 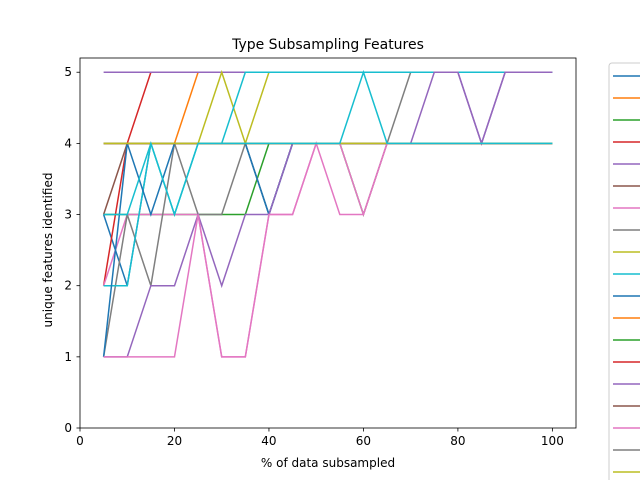 What do you see at coordinates (328, 463) in the screenshot?
I see `x-axis-label: % of data subsampled` at bounding box center [328, 463].